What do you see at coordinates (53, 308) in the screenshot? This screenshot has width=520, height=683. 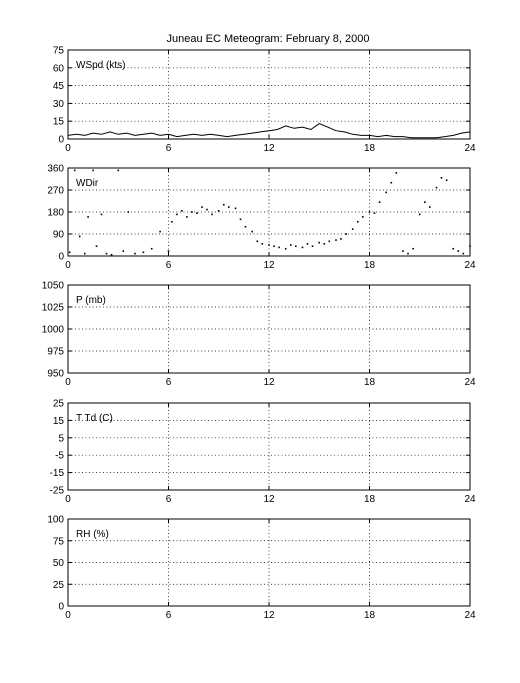 I see `y-tick-label: 1025` at bounding box center [53, 308].